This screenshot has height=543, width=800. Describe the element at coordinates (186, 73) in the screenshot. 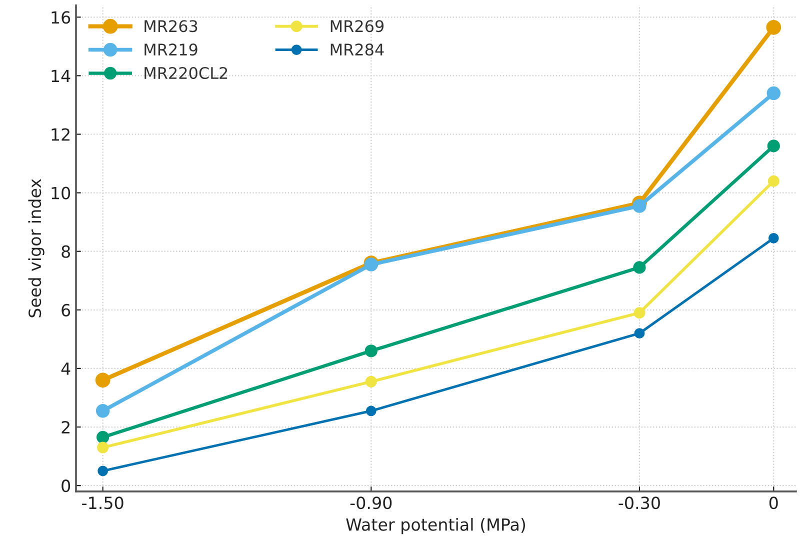

I see `legend-label: MR220CL2` at that location.